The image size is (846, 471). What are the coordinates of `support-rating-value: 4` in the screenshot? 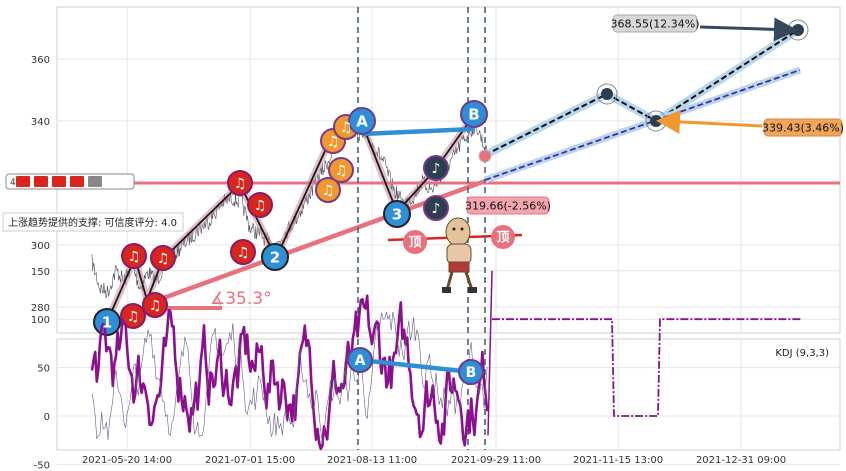 It's located at (13, 183).